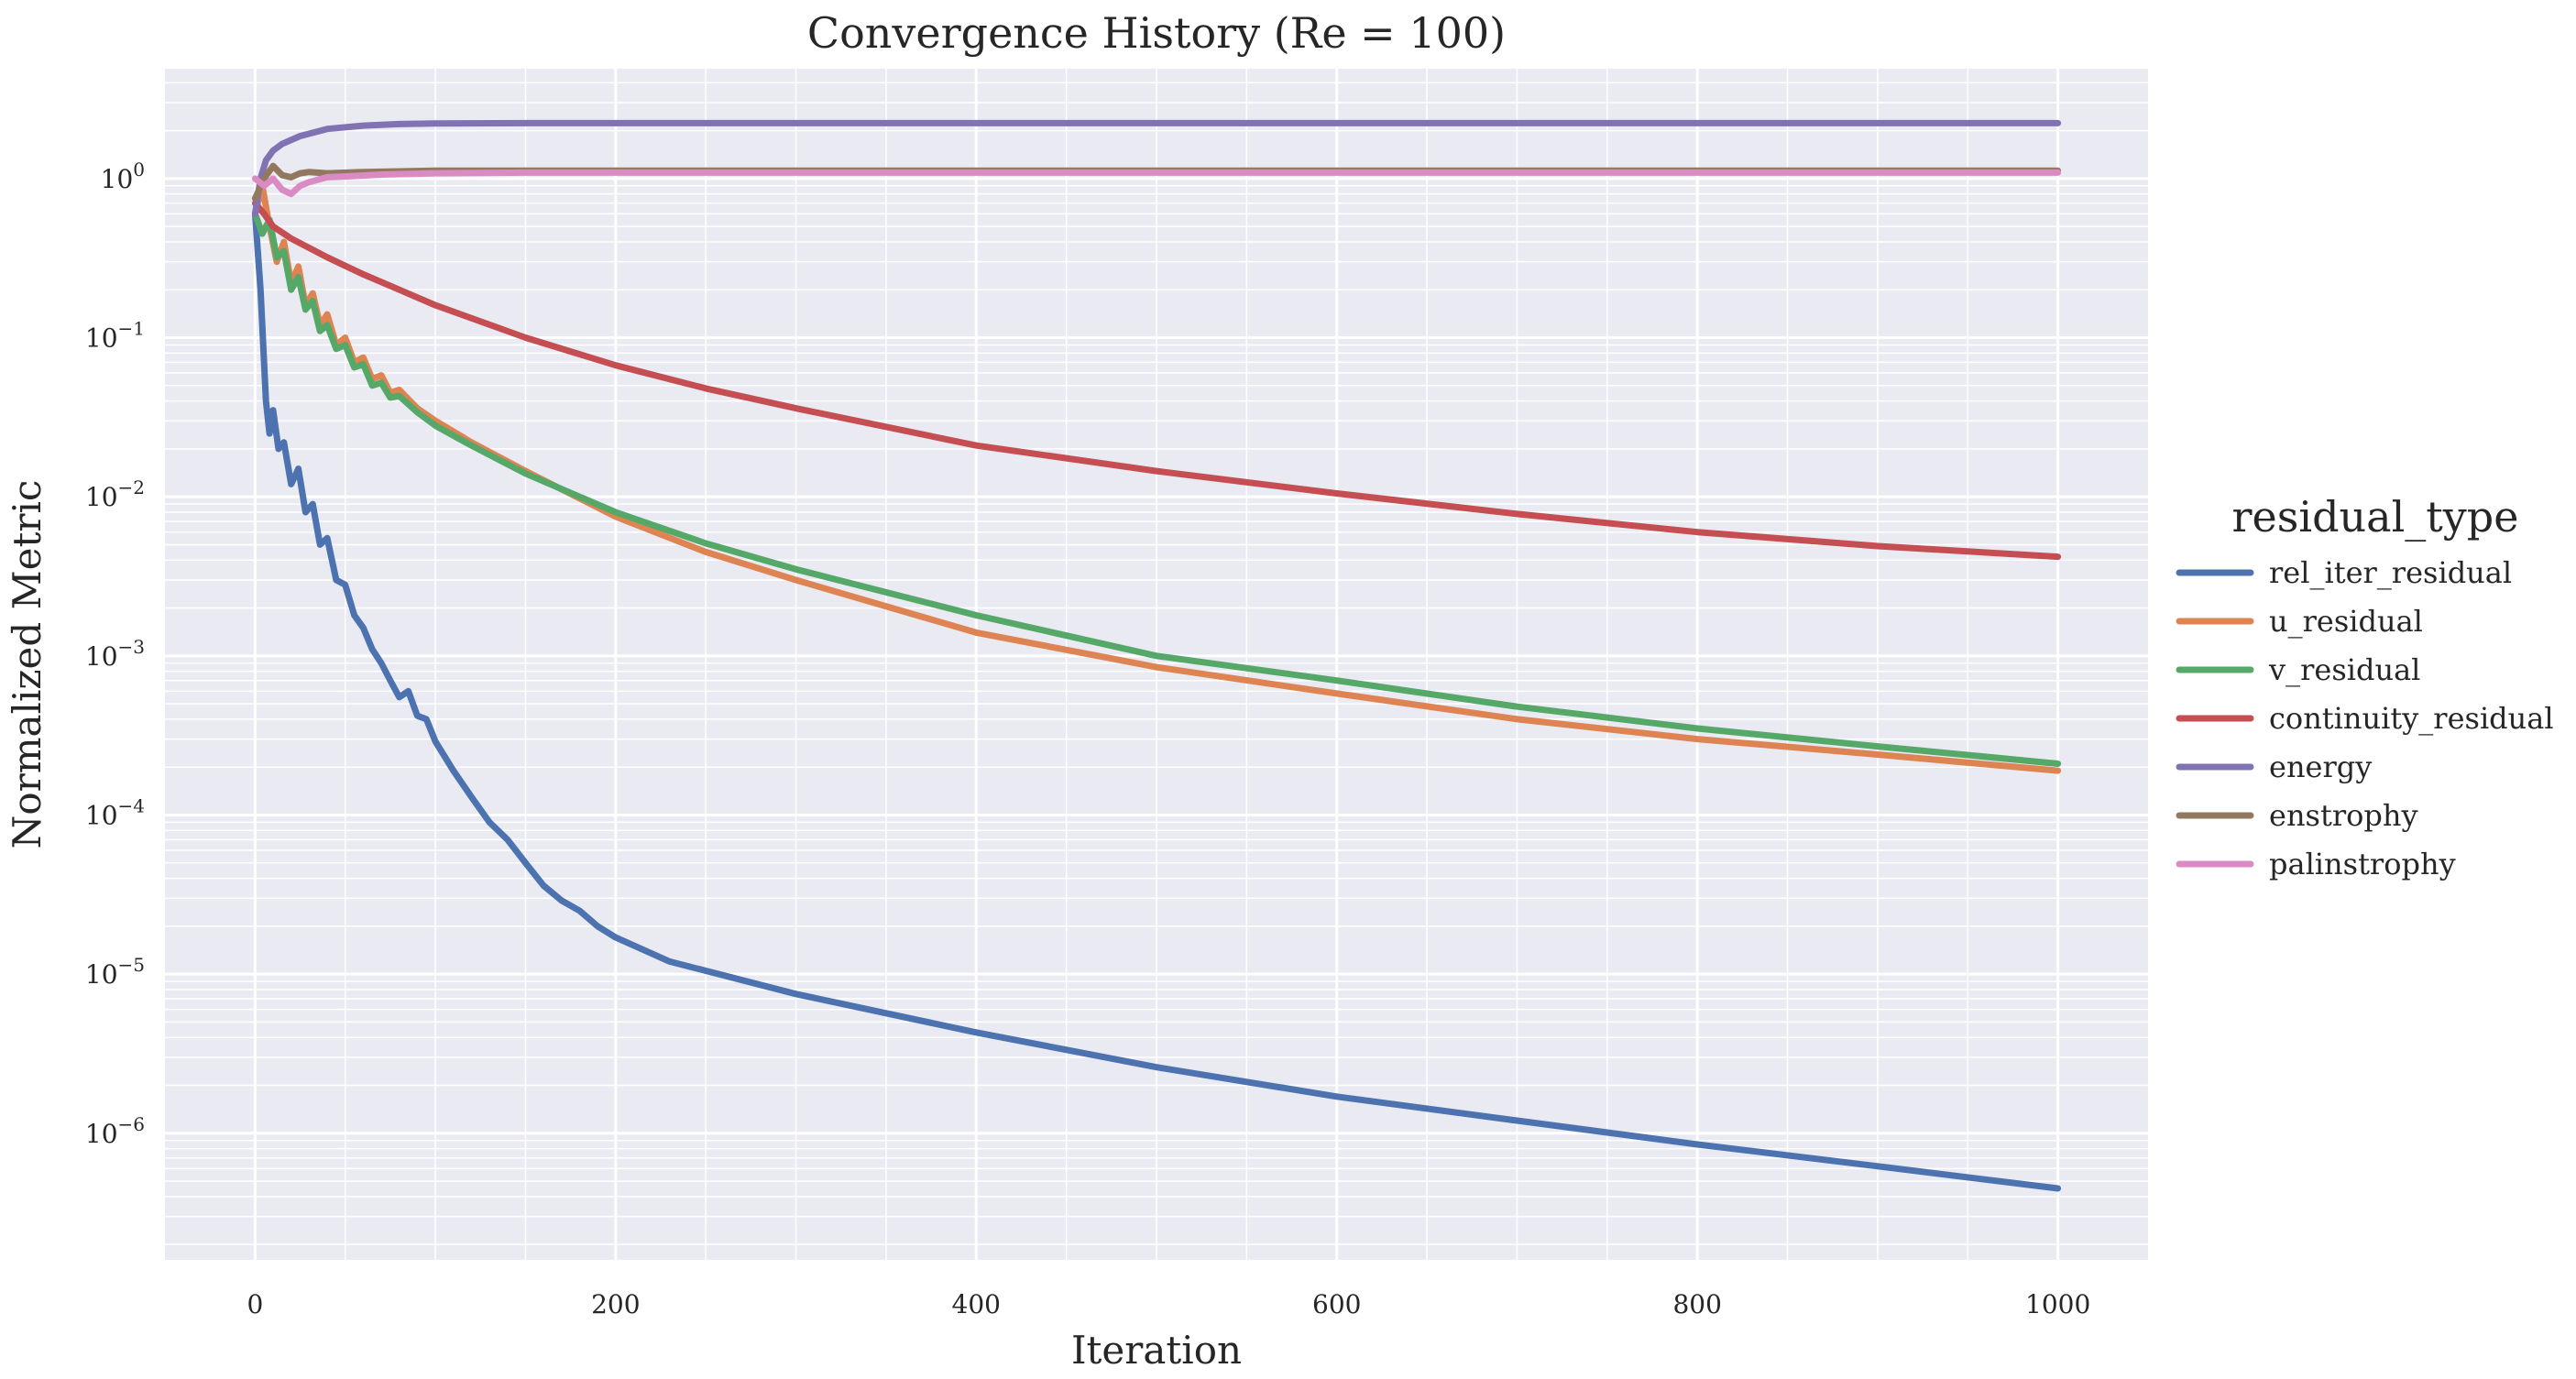 The height and width of the screenshot is (1379, 2576). What do you see at coordinates (1696, 1304) in the screenshot?
I see `x-tick-label: 800` at bounding box center [1696, 1304].